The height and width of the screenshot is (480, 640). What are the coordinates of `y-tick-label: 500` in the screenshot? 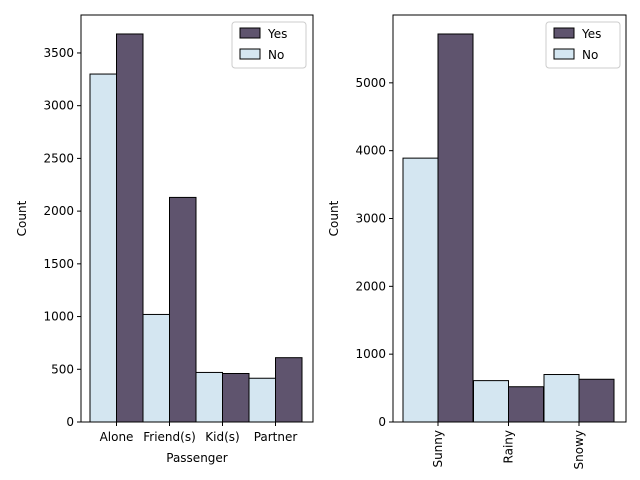 It's located at (62, 369).